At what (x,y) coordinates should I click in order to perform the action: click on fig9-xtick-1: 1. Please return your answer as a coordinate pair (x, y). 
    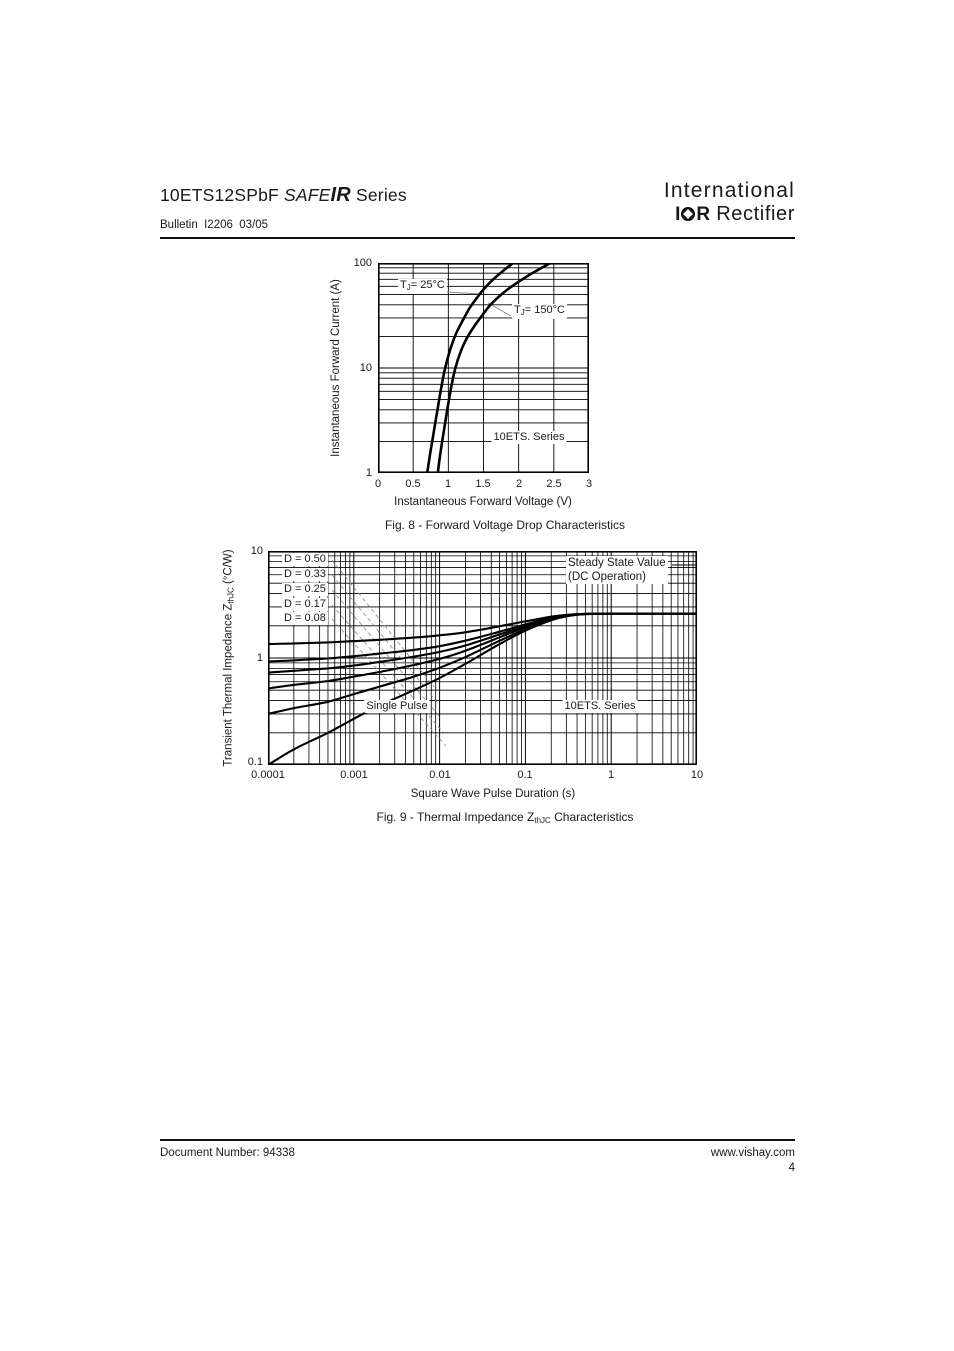
    Looking at the image, I should click on (611, 775).